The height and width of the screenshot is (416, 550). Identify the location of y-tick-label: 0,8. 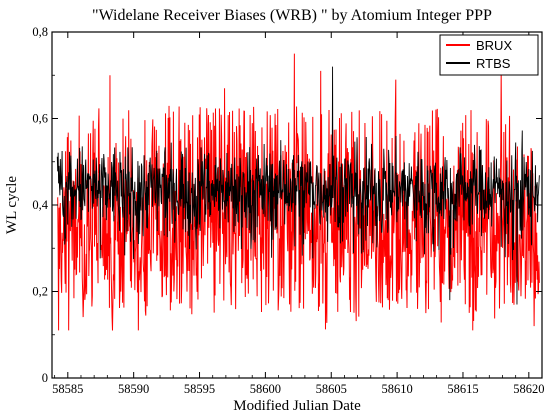
(40, 32).